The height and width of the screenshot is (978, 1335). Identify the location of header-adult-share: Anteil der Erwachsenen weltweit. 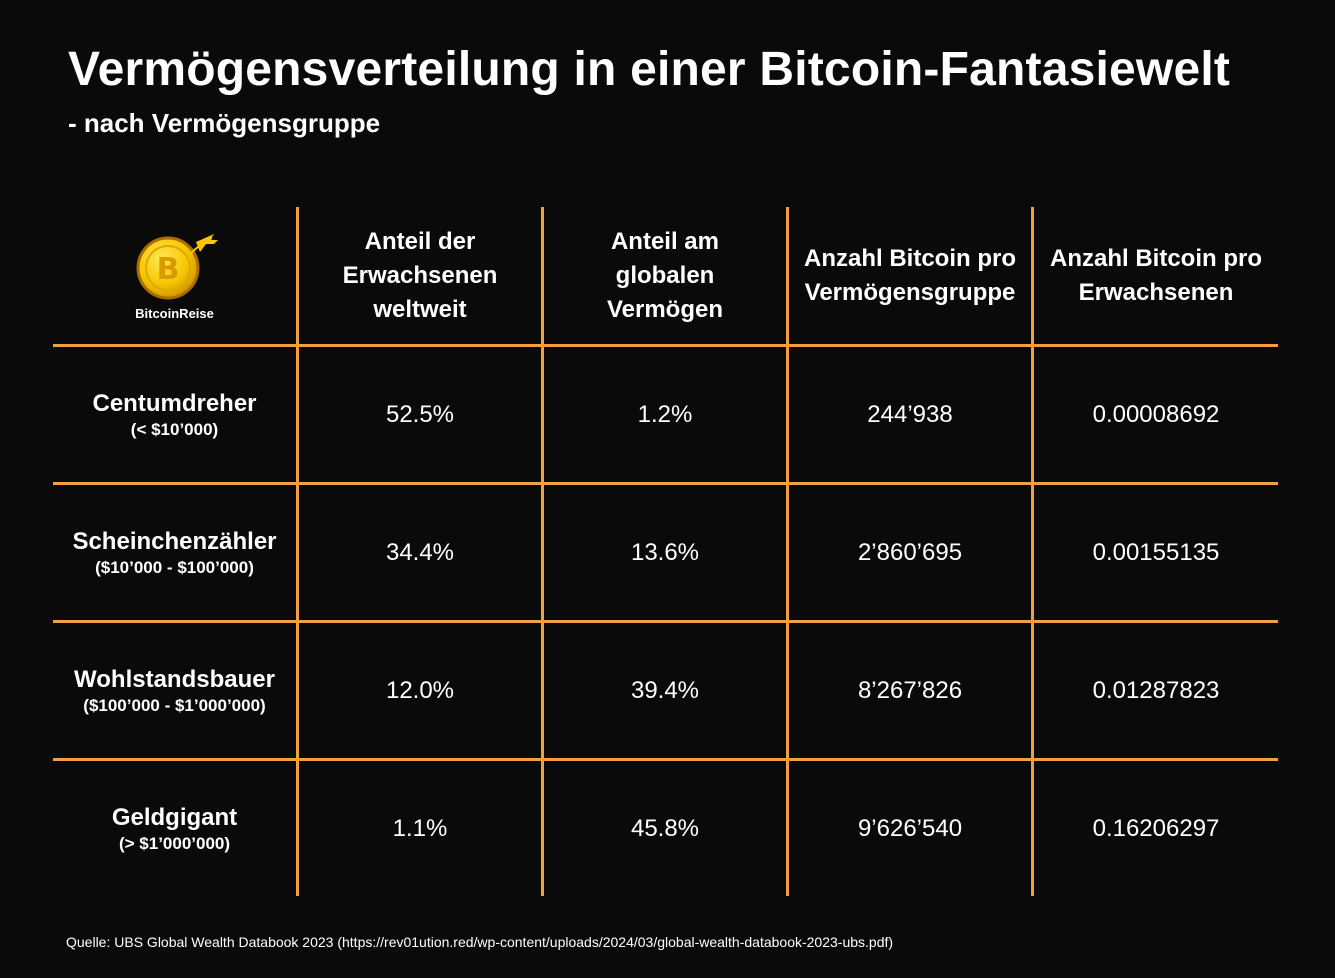
(420, 275).